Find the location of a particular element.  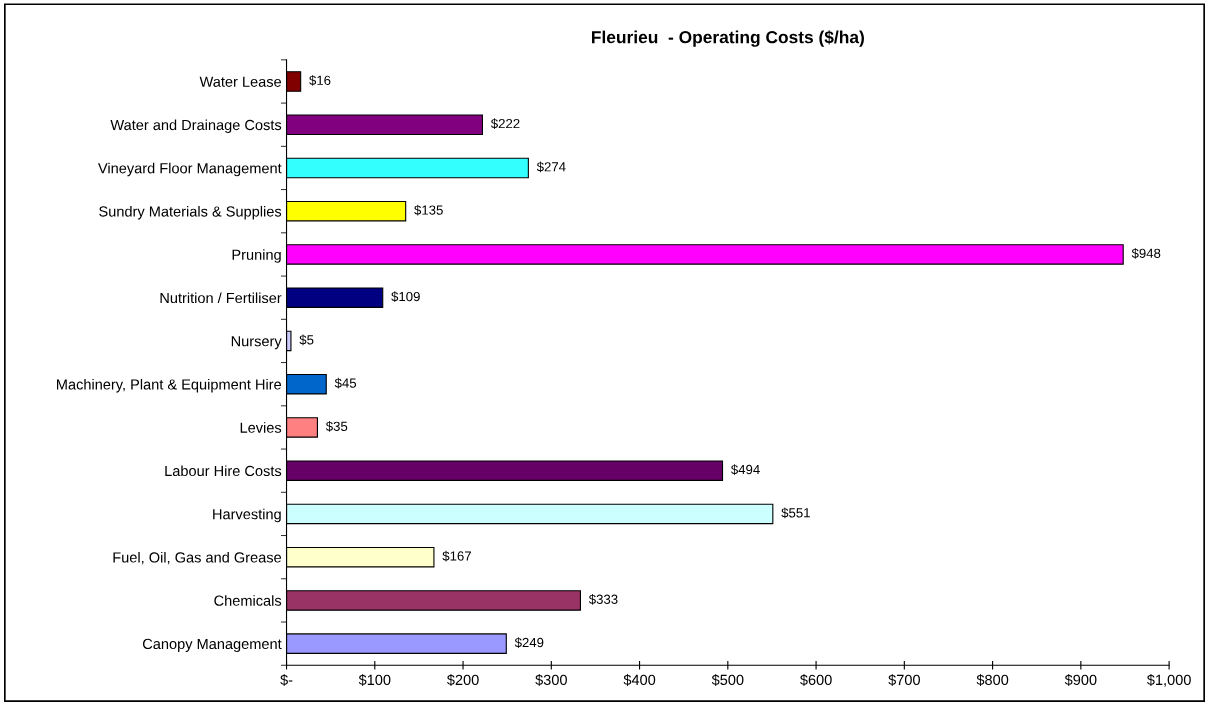

y-tick-label: Water Lease is located at coordinates (240, 81).